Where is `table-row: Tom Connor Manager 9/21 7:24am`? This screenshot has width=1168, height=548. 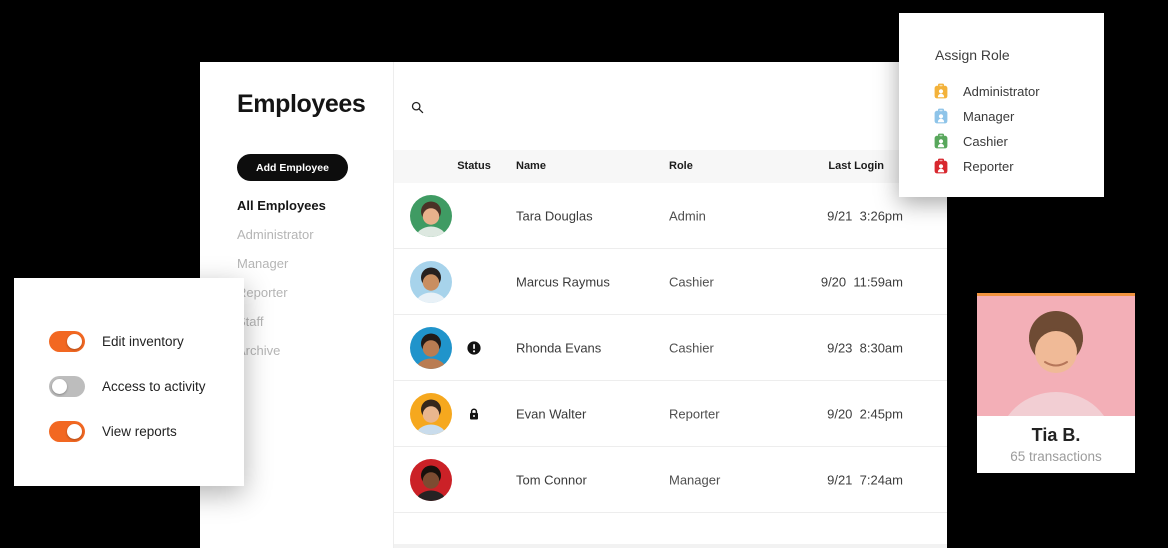 table-row: Tom Connor Manager 9/21 7:24am is located at coordinates (670, 480).